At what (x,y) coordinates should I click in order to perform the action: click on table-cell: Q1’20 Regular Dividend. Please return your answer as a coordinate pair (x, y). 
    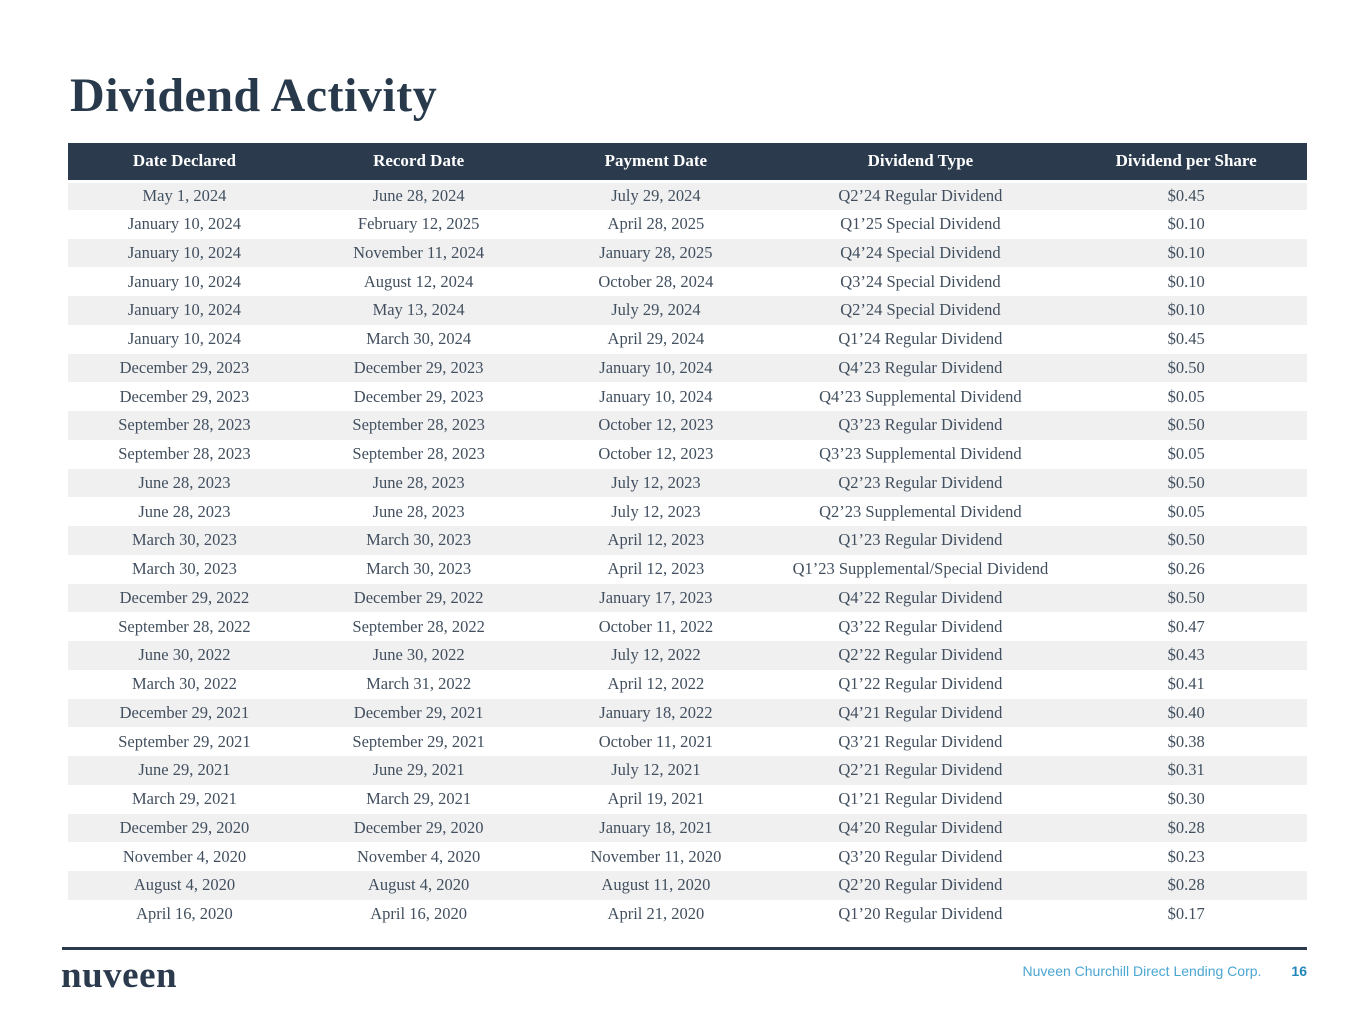
    Looking at the image, I should click on (920, 914).